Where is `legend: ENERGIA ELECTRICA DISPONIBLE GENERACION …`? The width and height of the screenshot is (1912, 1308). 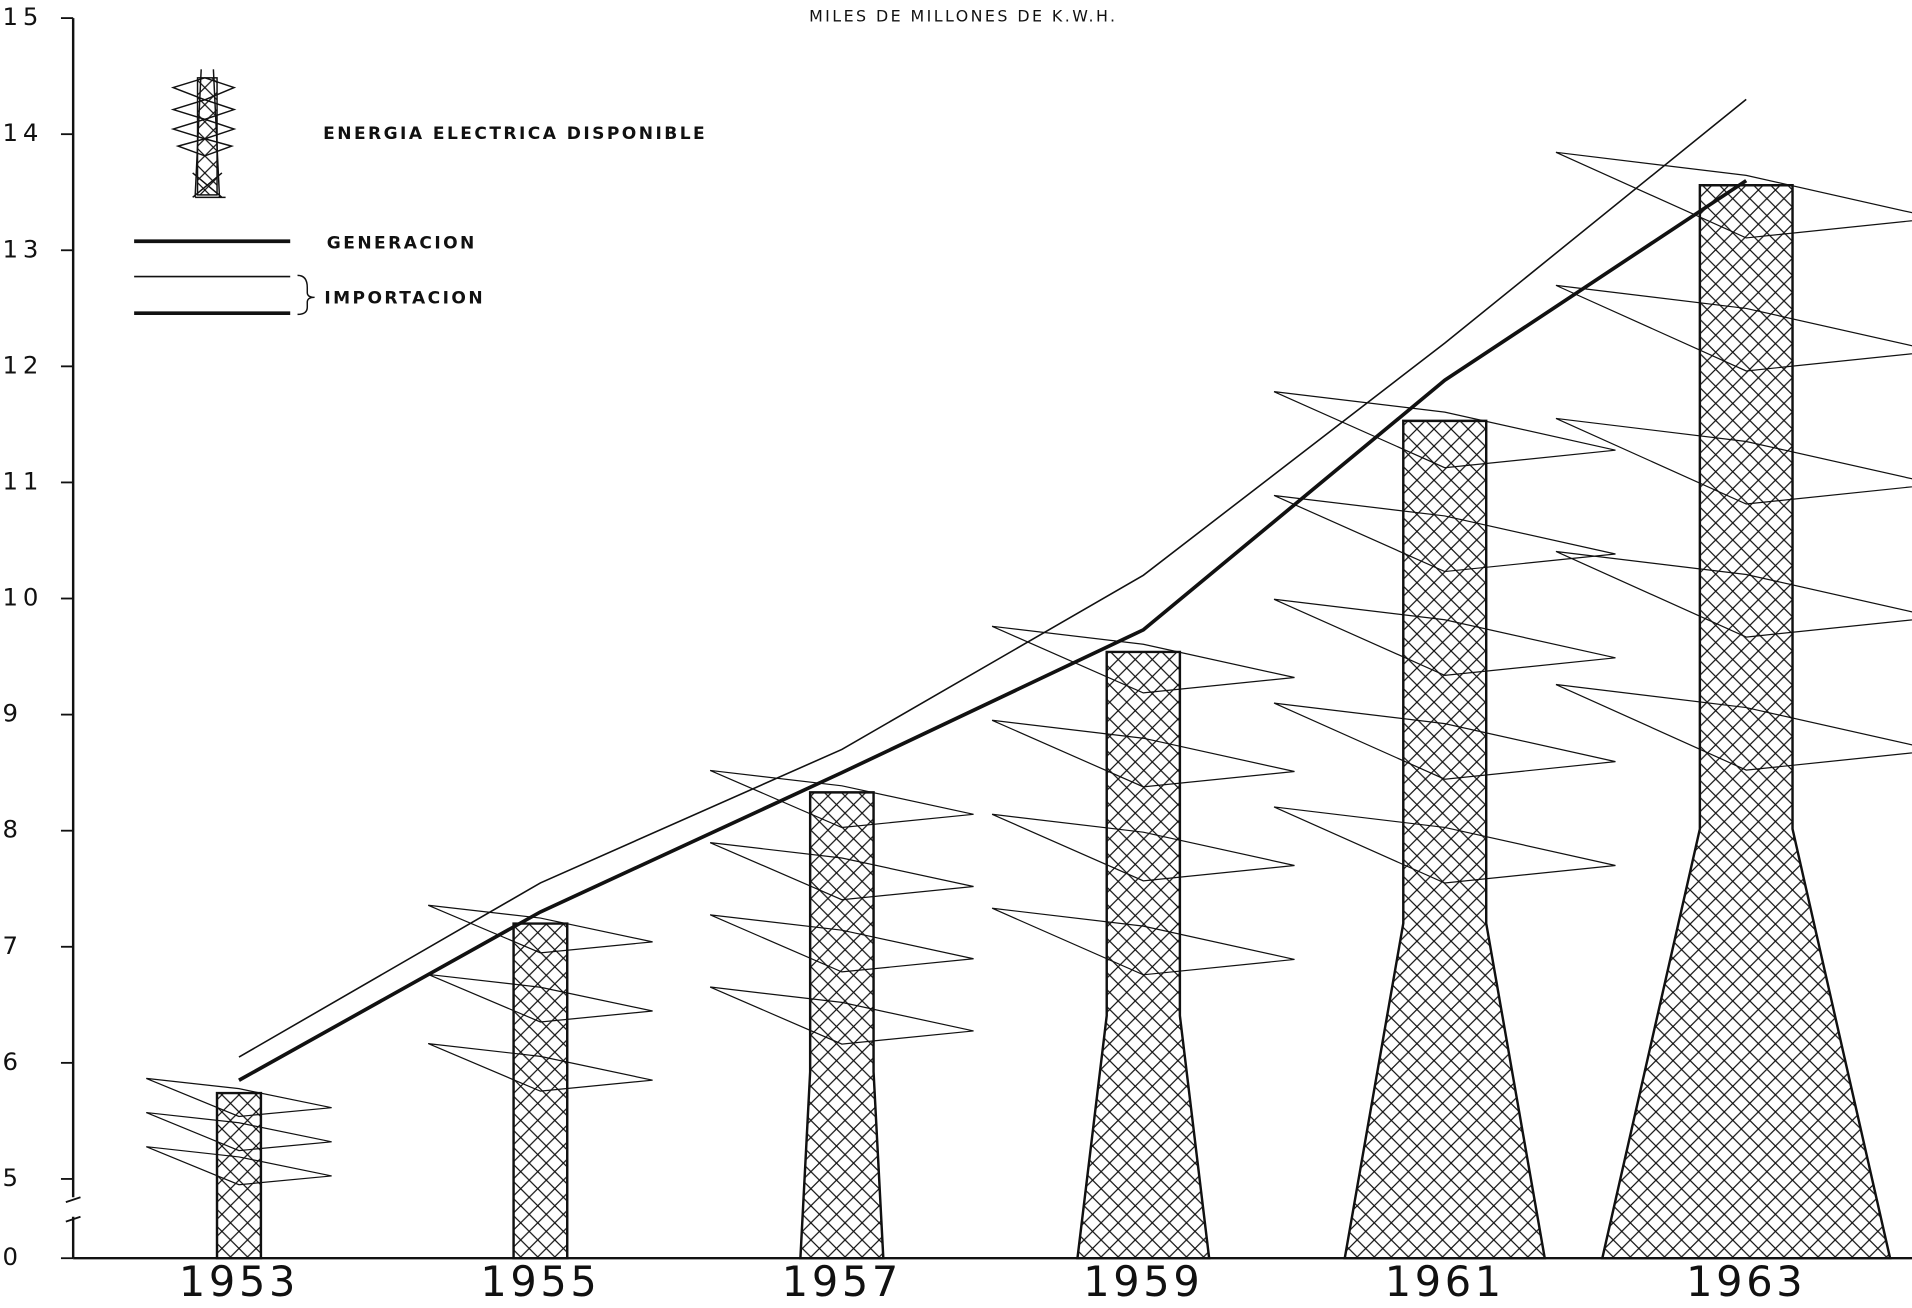
legend: ENERGIA ELECTRICA DISPONIBLE GENERACION … is located at coordinates (420, 192).